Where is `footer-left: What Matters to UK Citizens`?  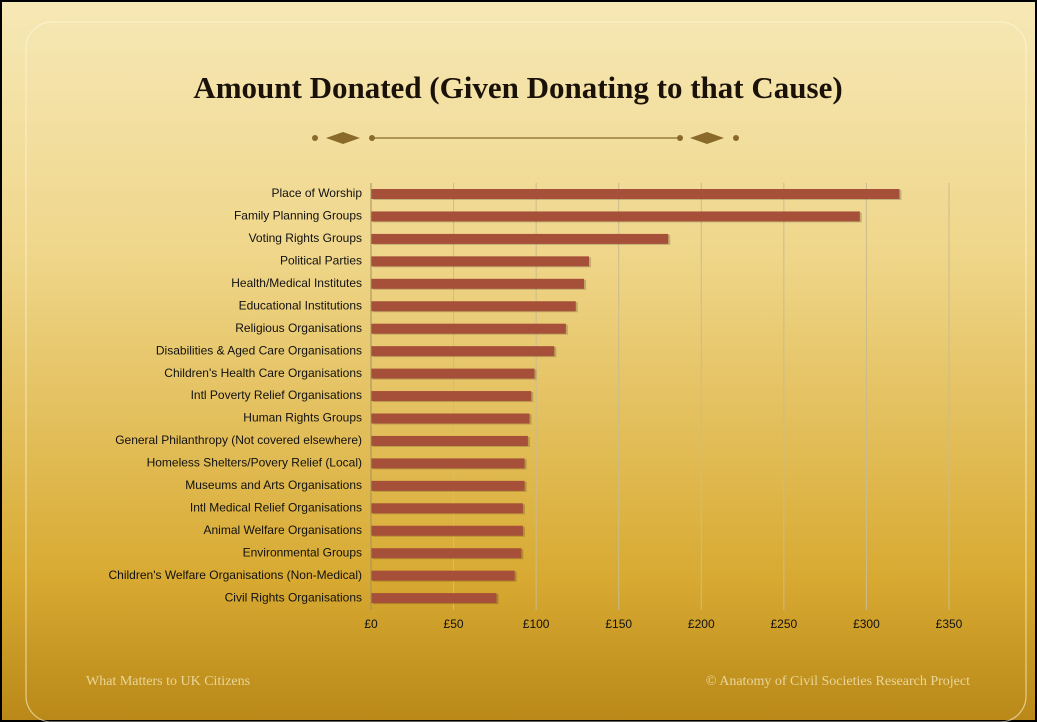
footer-left: What Matters to UK Citizens is located at coordinates (168, 681).